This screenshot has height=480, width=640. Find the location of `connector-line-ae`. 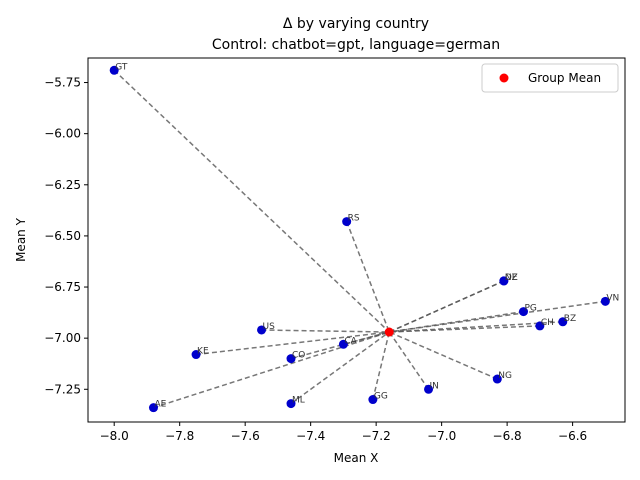

connector-line-ae is located at coordinates (271, 370).